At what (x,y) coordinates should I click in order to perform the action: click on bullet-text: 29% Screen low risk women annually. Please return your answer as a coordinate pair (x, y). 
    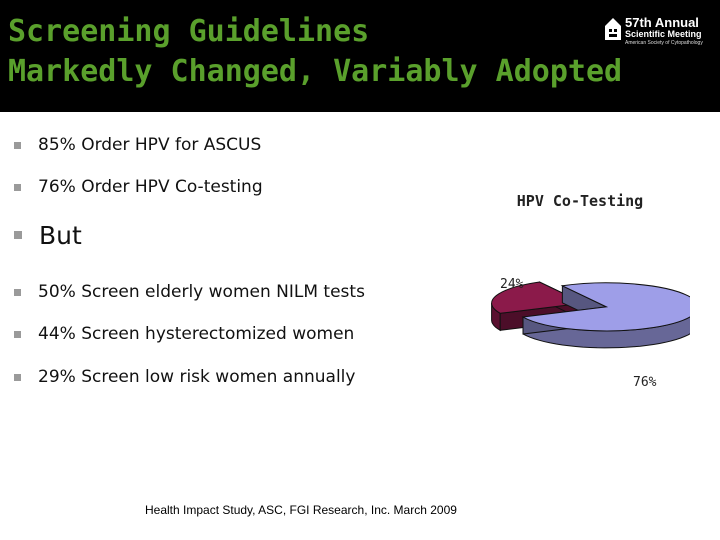
    Looking at the image, I should click on (197, 377).